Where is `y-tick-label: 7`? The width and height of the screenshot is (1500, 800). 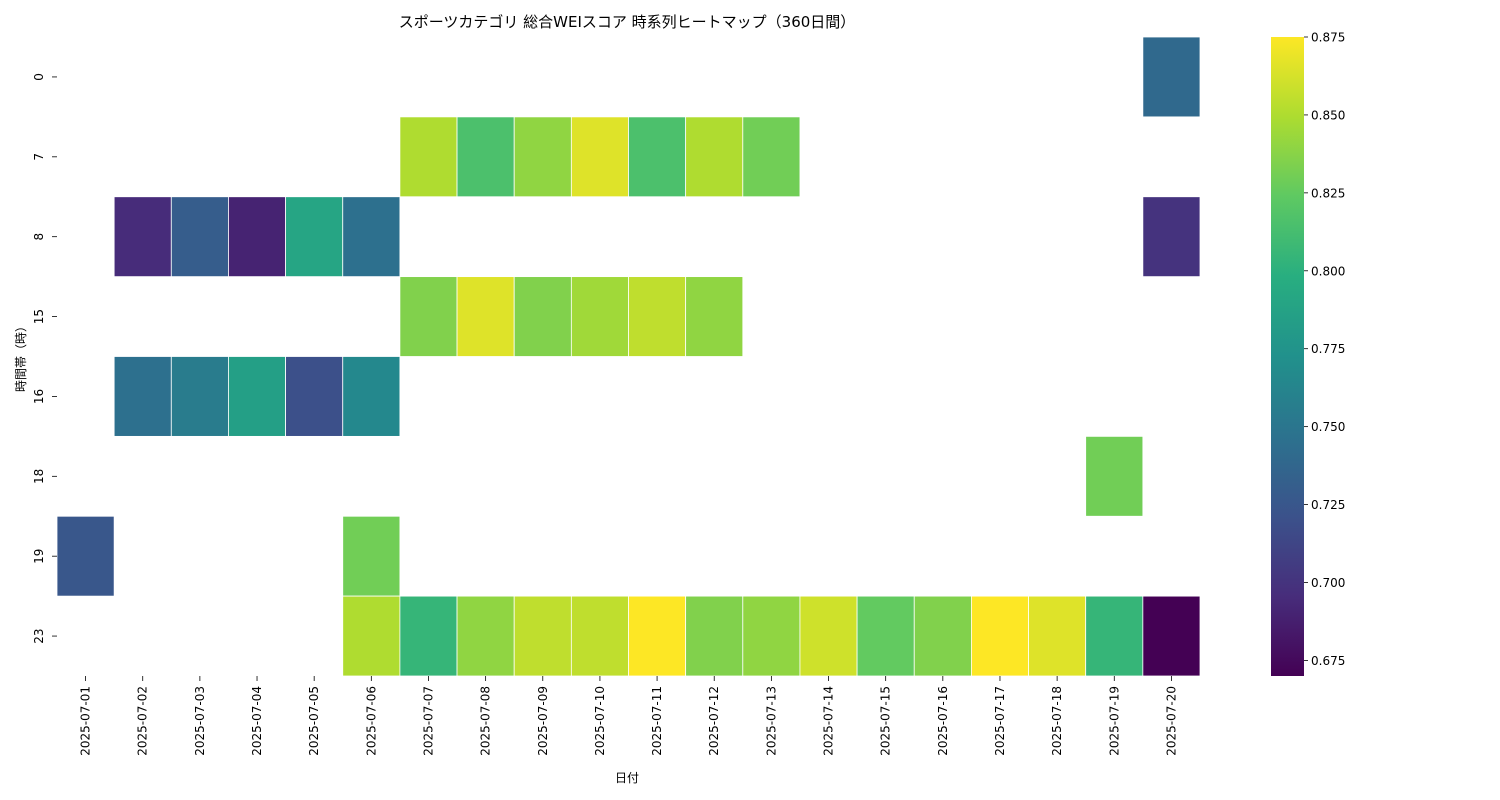 y-tick-label: 7 is located at coordinates (39, 157).